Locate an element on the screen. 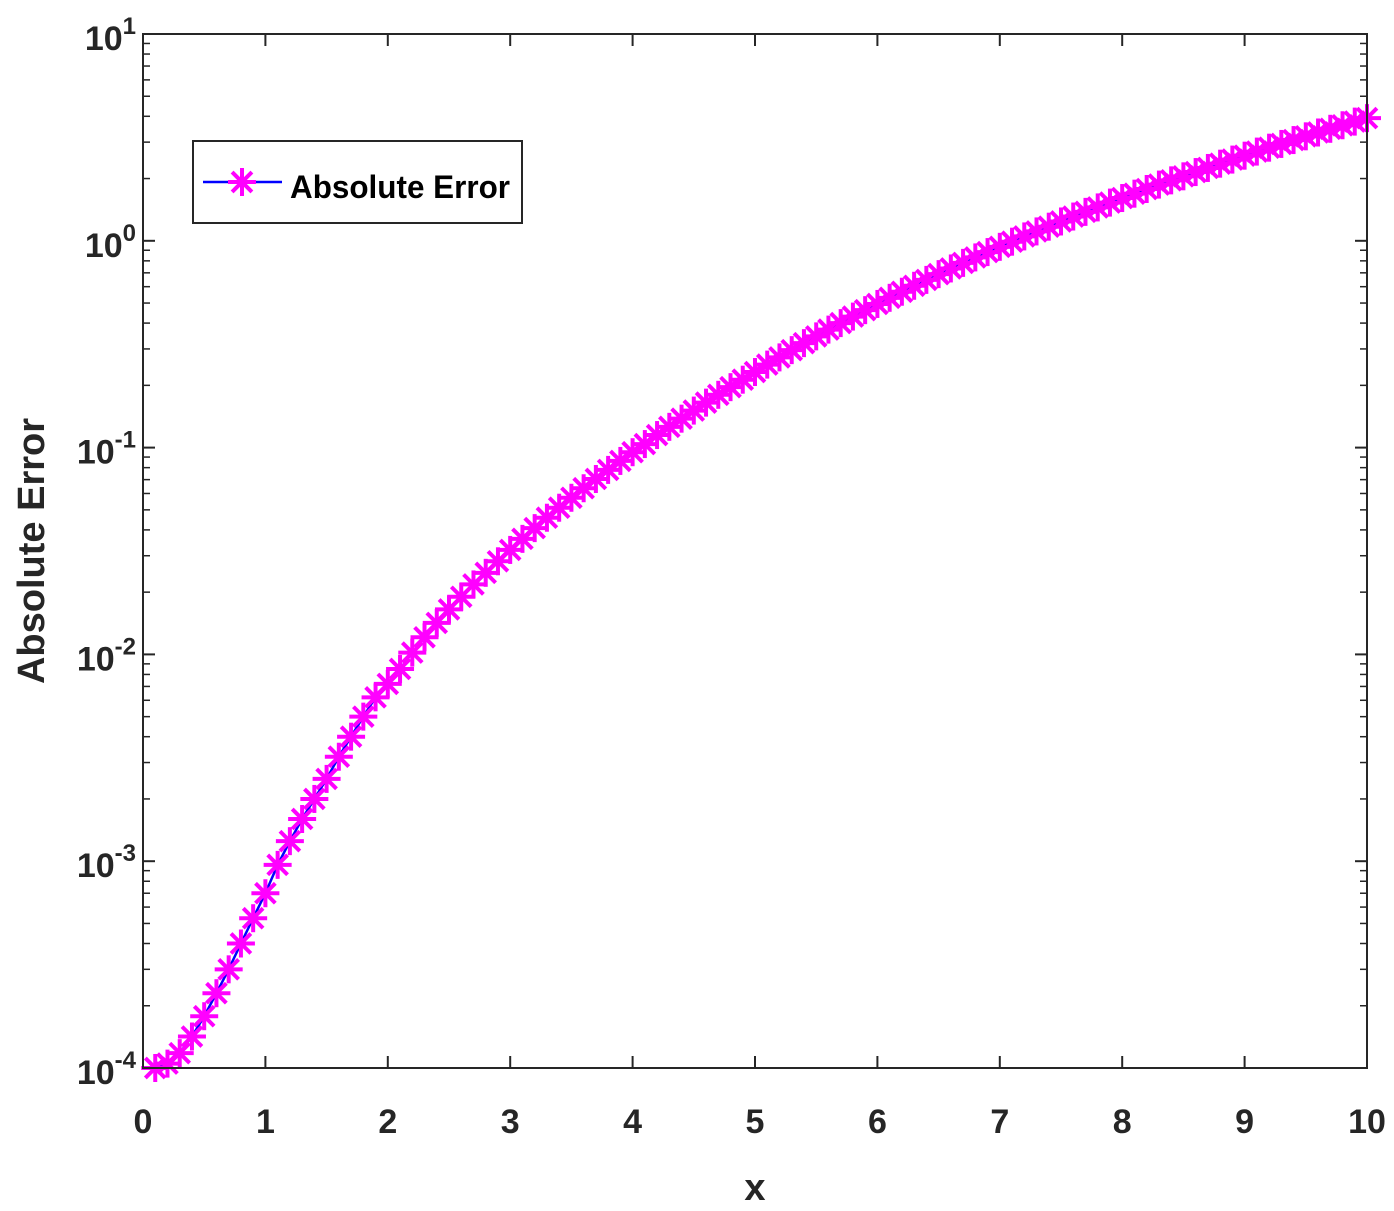 Image resolution: width=1394 pixels, height=1211 pixels. x-tick-labels: 0 1 2 3 4 5 6 7 8 9 10 is located at coordinates (760, 1122).